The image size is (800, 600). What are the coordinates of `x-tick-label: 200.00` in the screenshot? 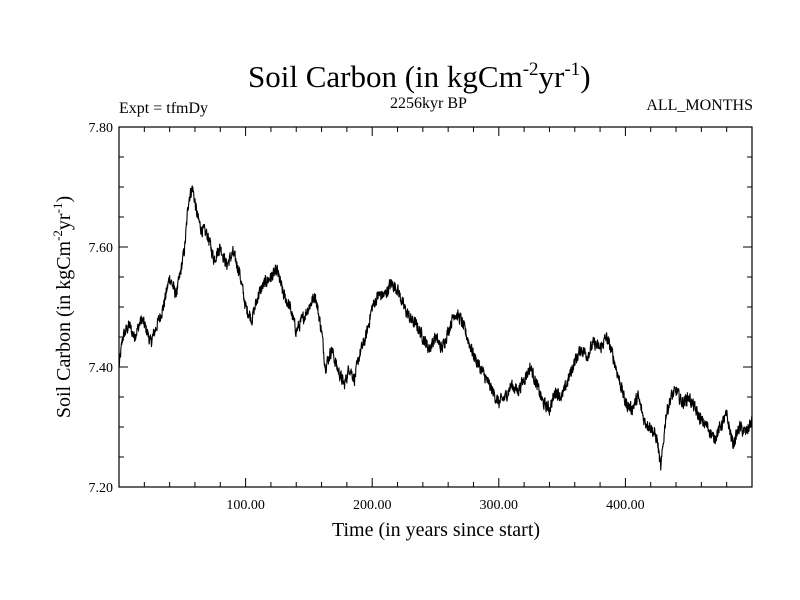 It's located at (372, 505).